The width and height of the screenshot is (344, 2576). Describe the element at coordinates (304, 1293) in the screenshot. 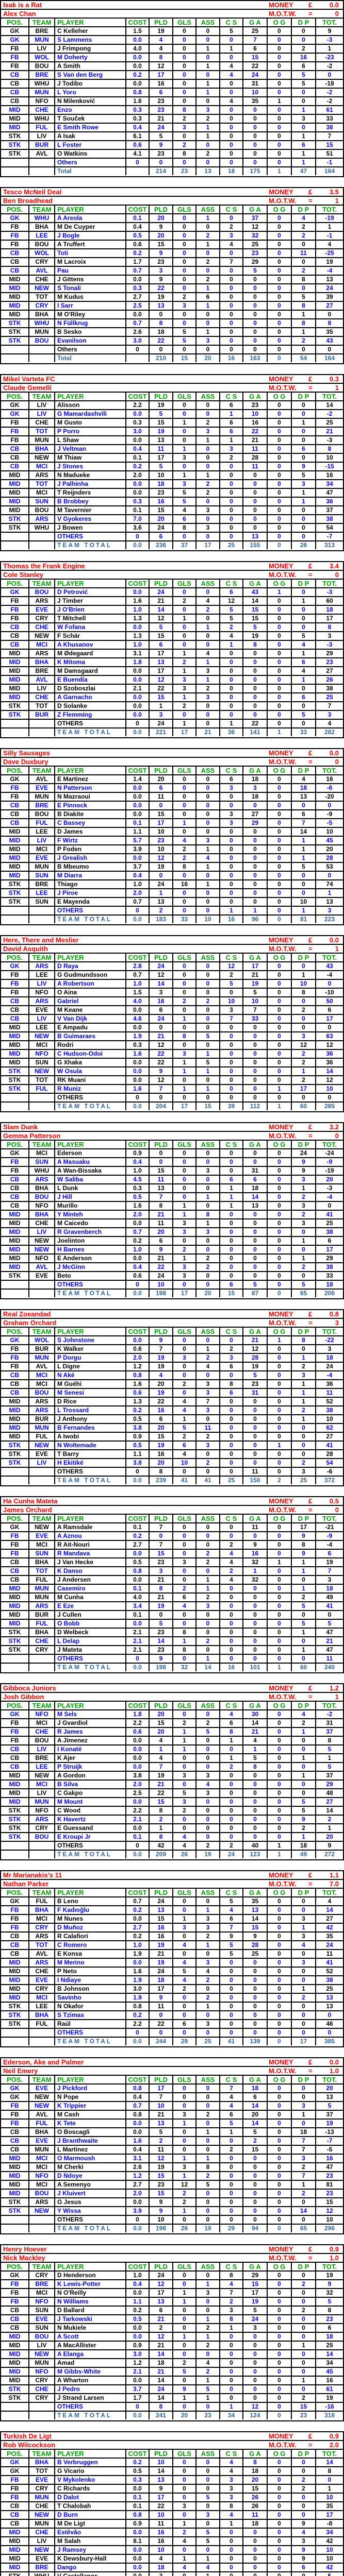

I see `cell-dp: 65` at that location.